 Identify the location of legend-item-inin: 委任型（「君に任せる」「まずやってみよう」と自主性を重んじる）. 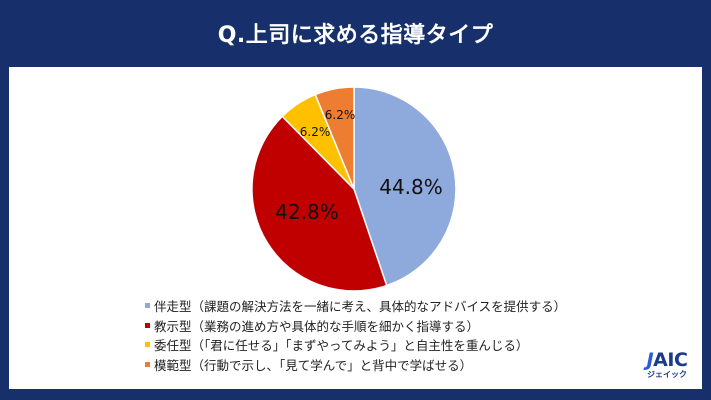
(355, 345).